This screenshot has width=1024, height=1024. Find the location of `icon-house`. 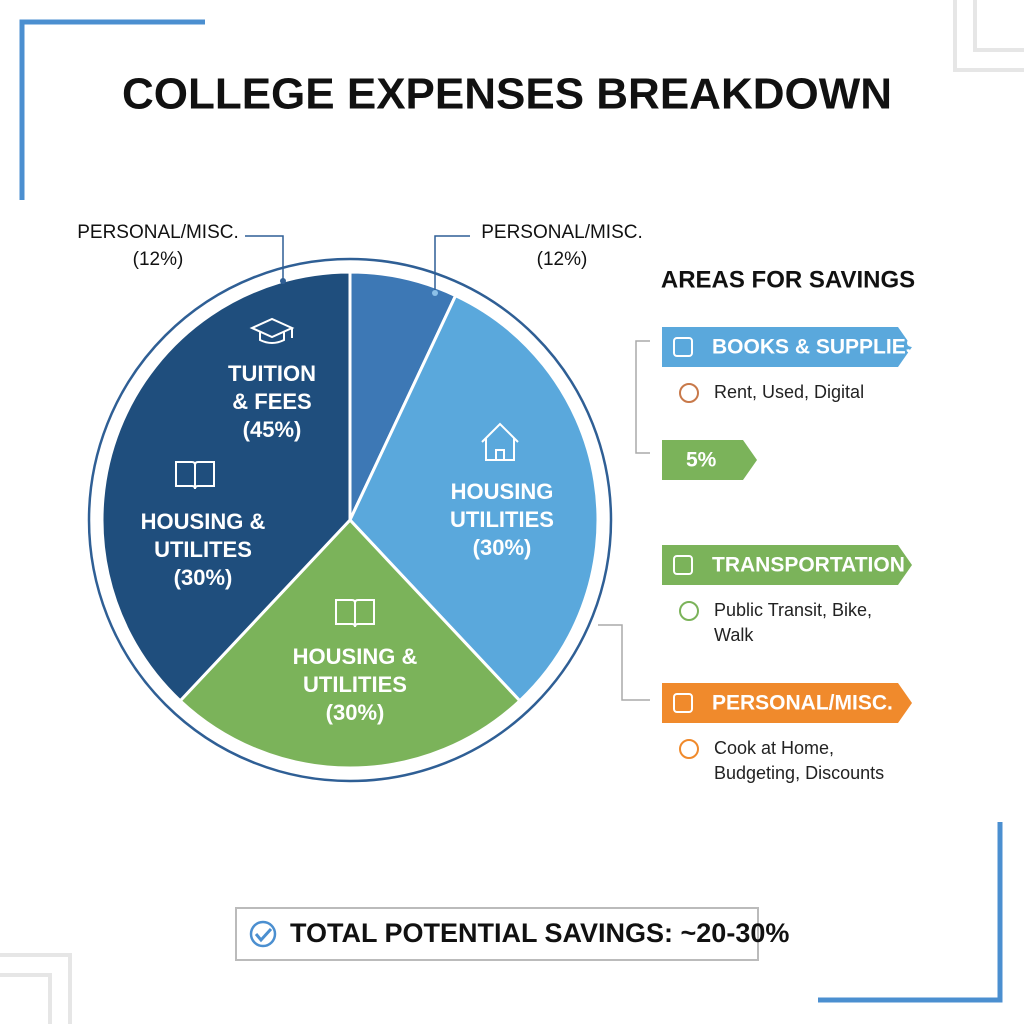

icon-house is located at coordinates (500, 441).